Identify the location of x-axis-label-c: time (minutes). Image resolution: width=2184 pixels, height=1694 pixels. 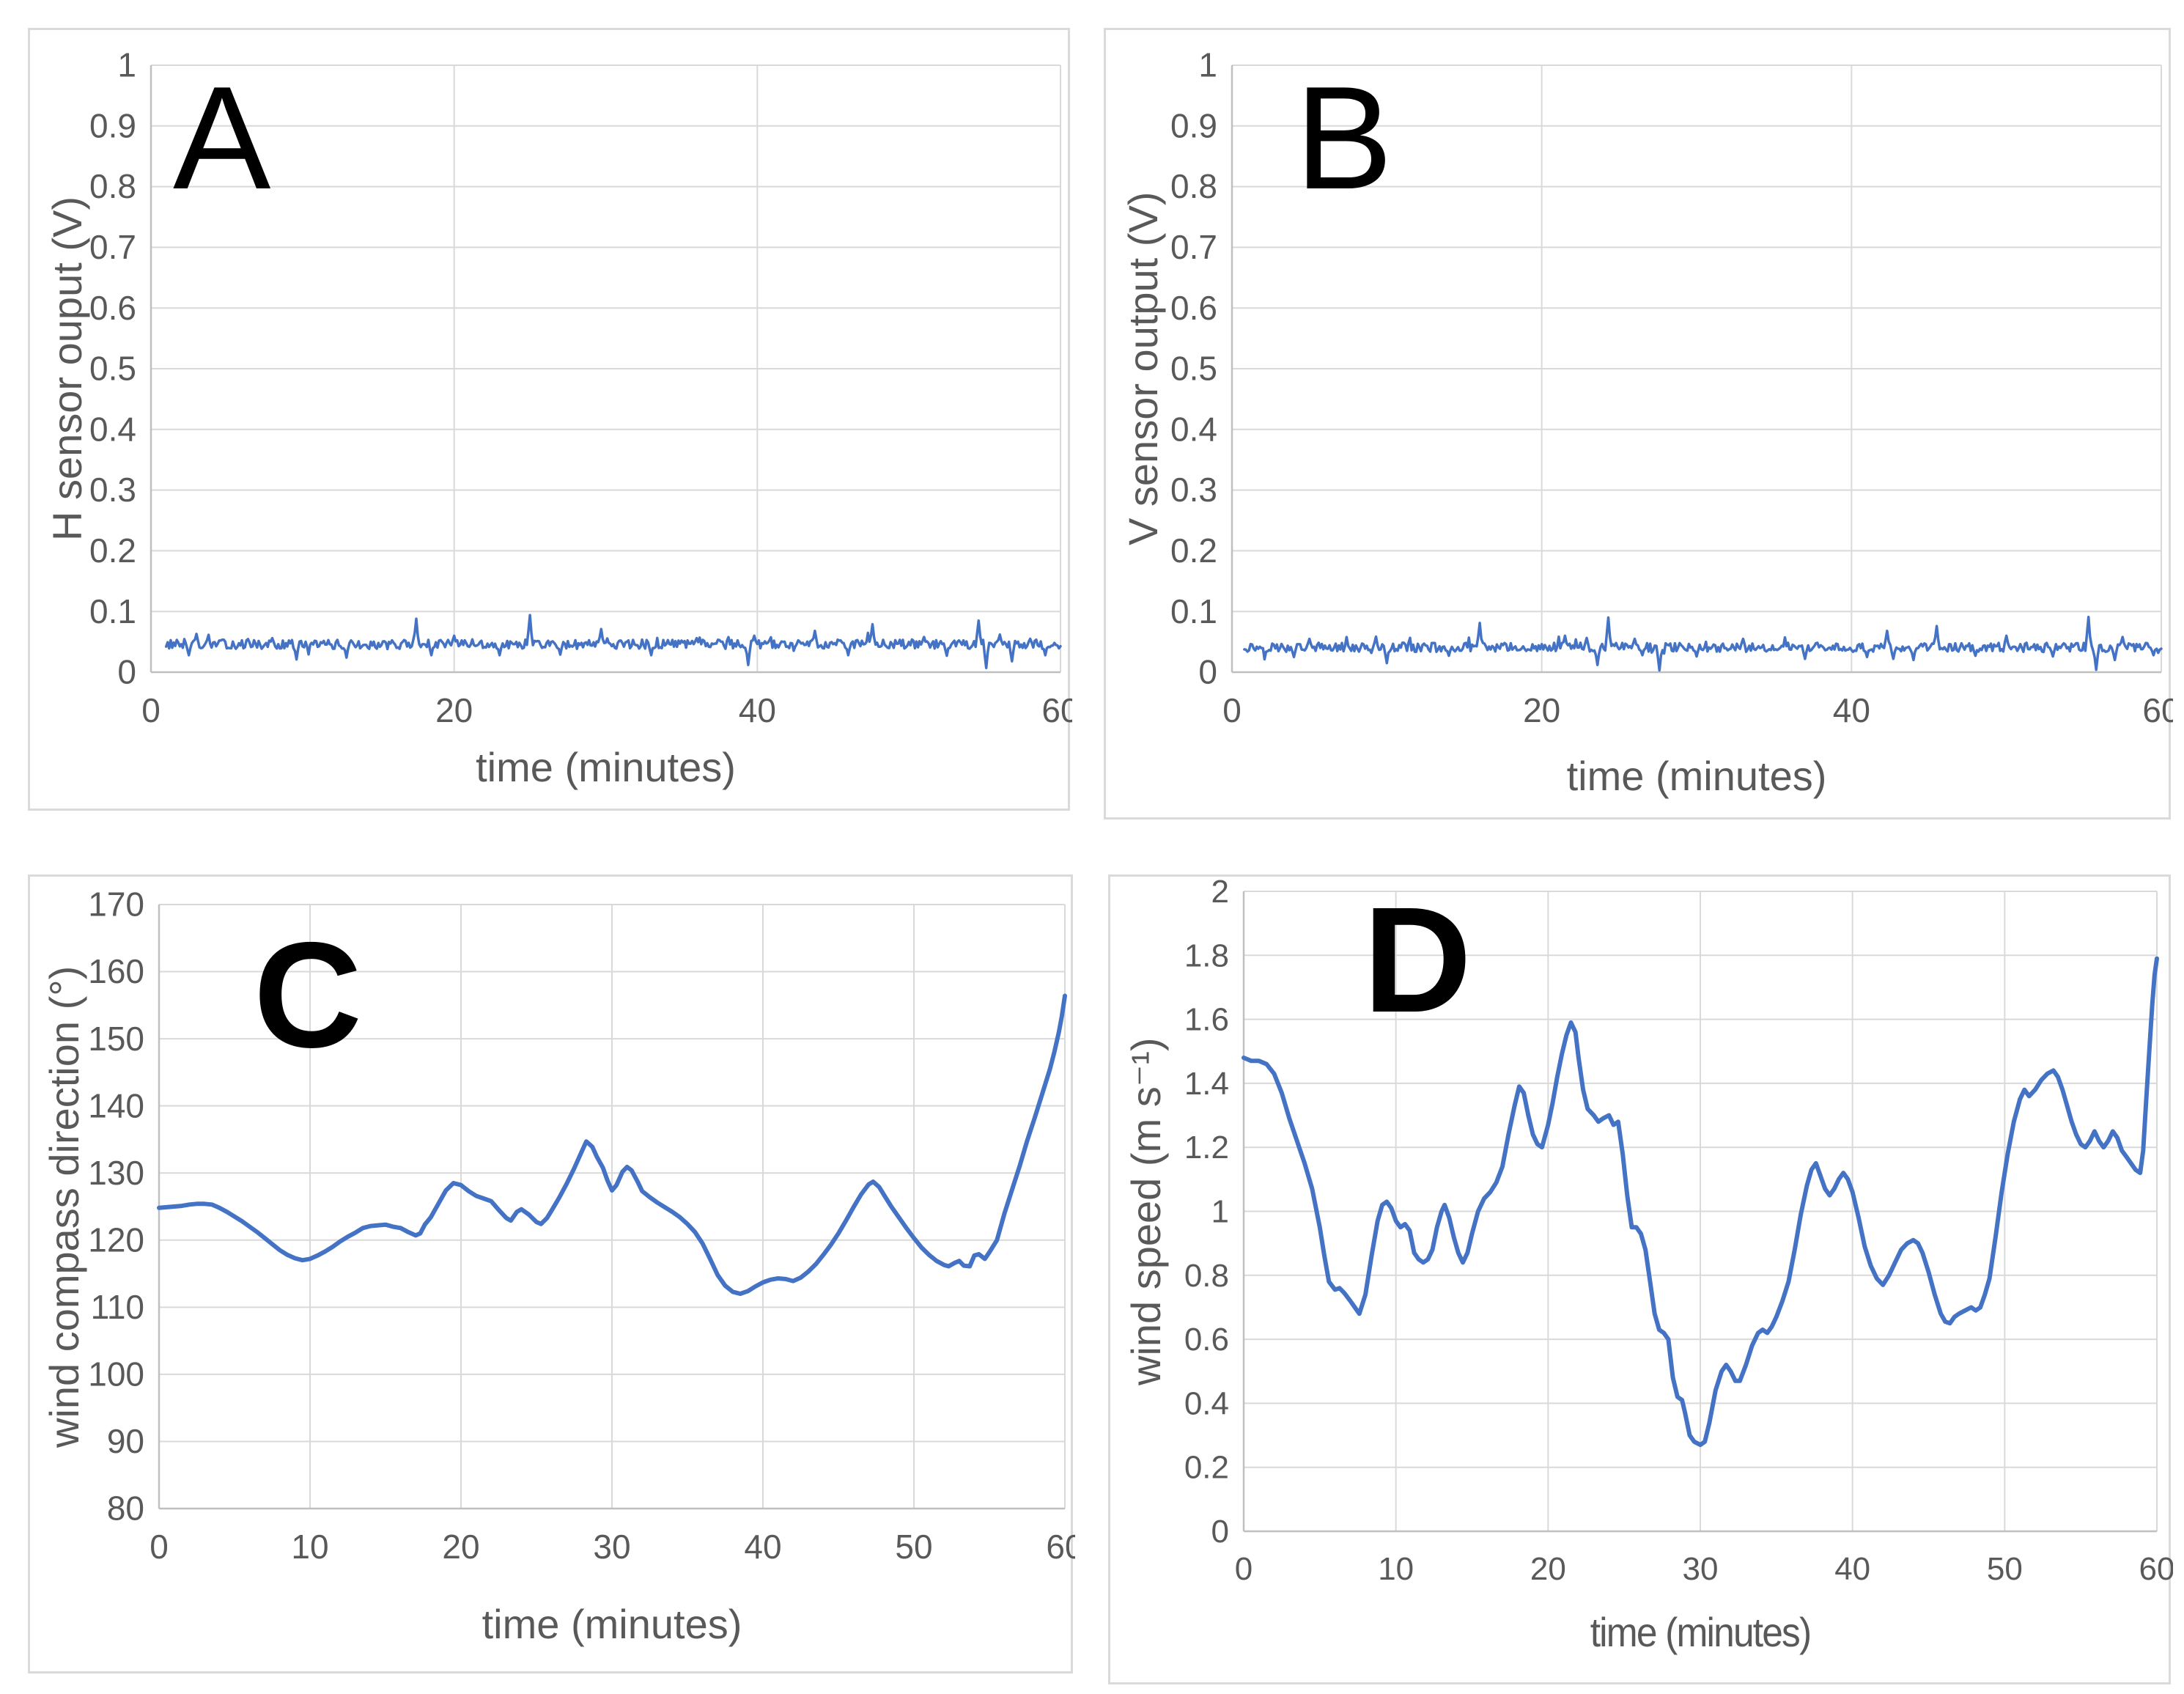
(612, 1624).